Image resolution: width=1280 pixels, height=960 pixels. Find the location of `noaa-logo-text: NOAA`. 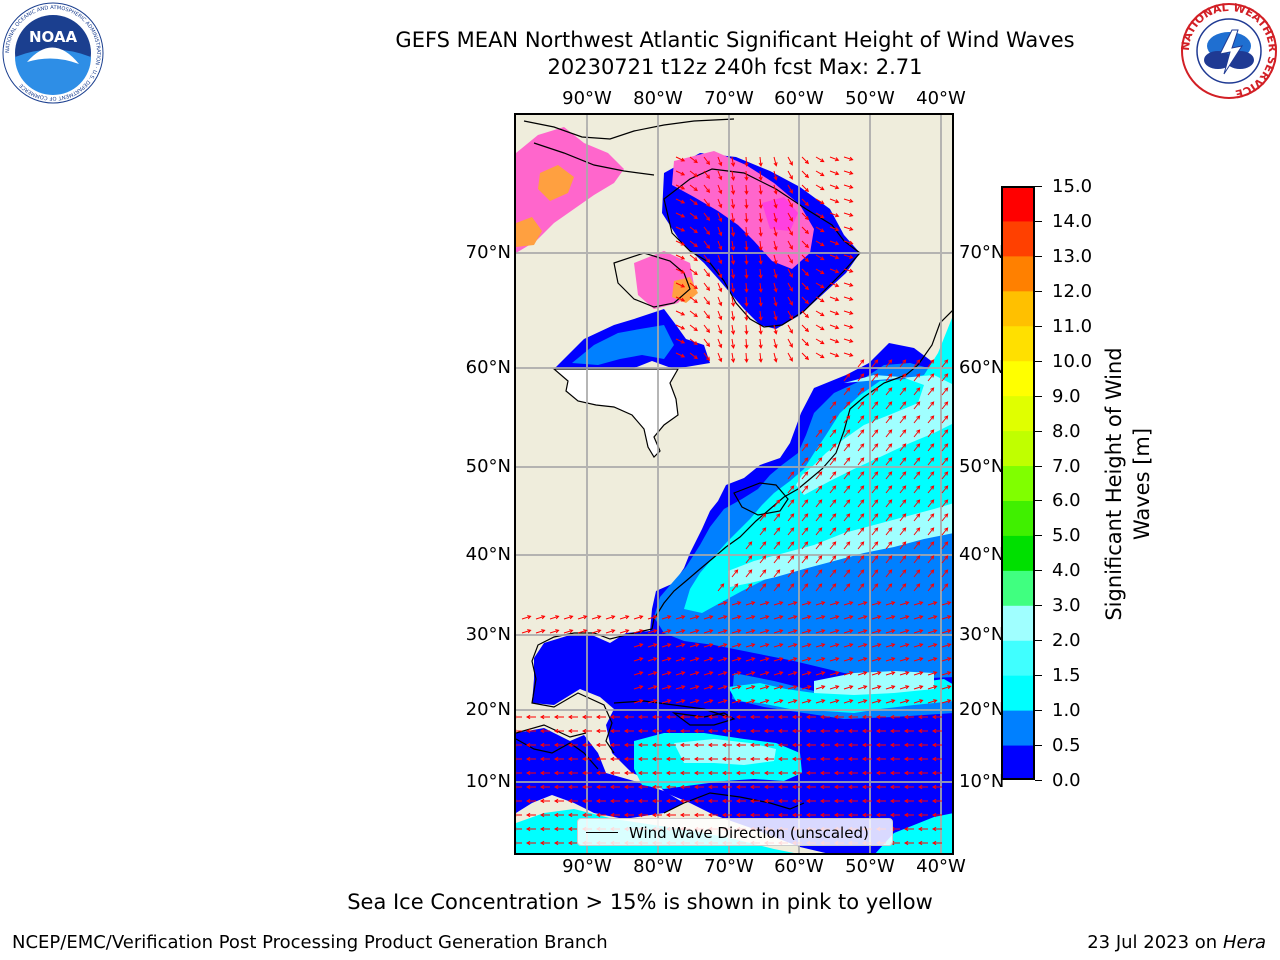

noaa-logo-text: NOAA is located at coordinates (53, 37).